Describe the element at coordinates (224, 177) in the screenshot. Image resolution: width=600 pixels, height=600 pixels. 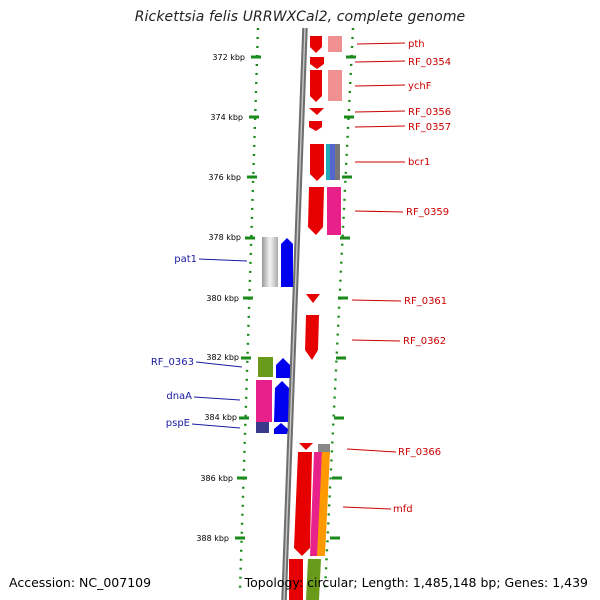
I see `tick-label-376: 376 kbp` at that location.